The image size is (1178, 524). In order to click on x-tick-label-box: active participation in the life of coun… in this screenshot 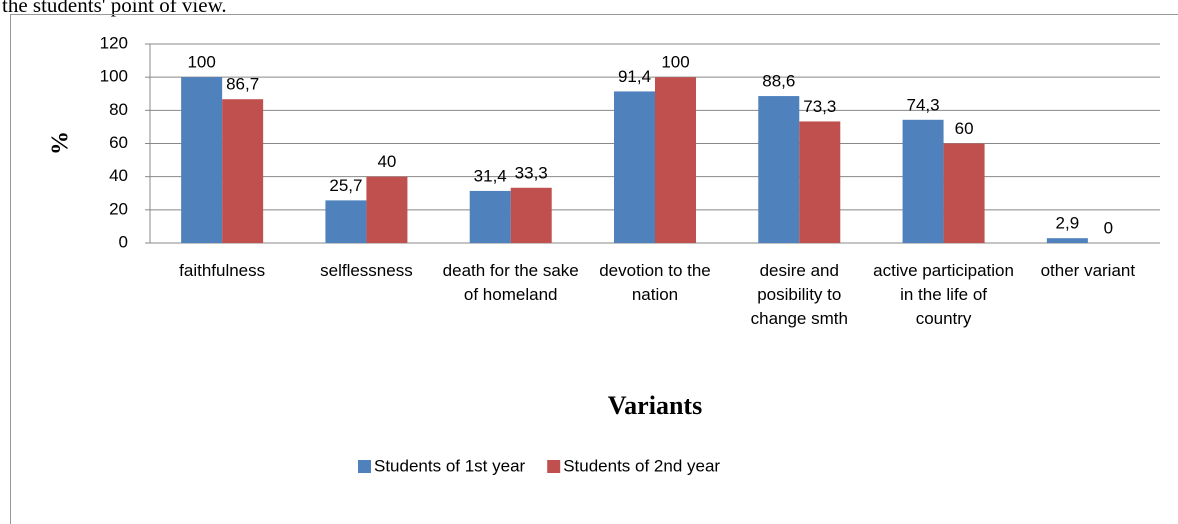, I will do `click(943, 294)`.